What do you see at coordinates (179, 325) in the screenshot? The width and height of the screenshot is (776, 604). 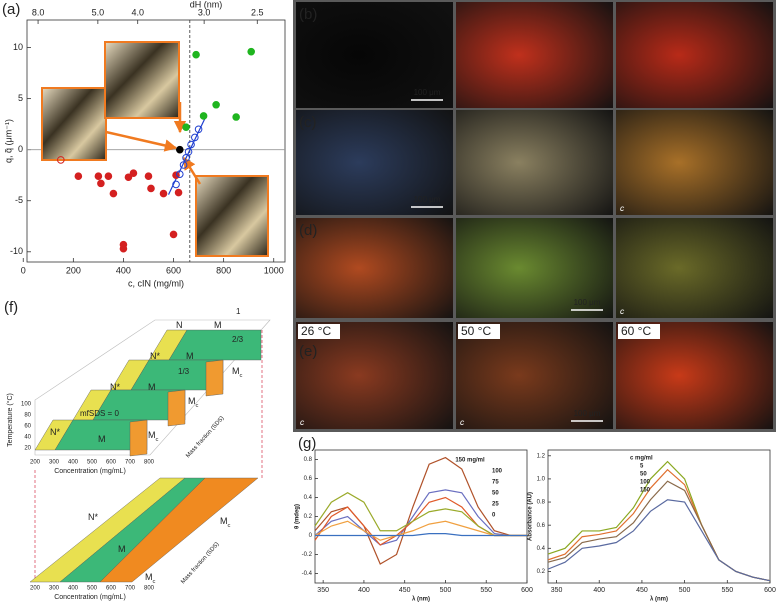 I see `region-label-main: N` at bounding box center [179, 325].